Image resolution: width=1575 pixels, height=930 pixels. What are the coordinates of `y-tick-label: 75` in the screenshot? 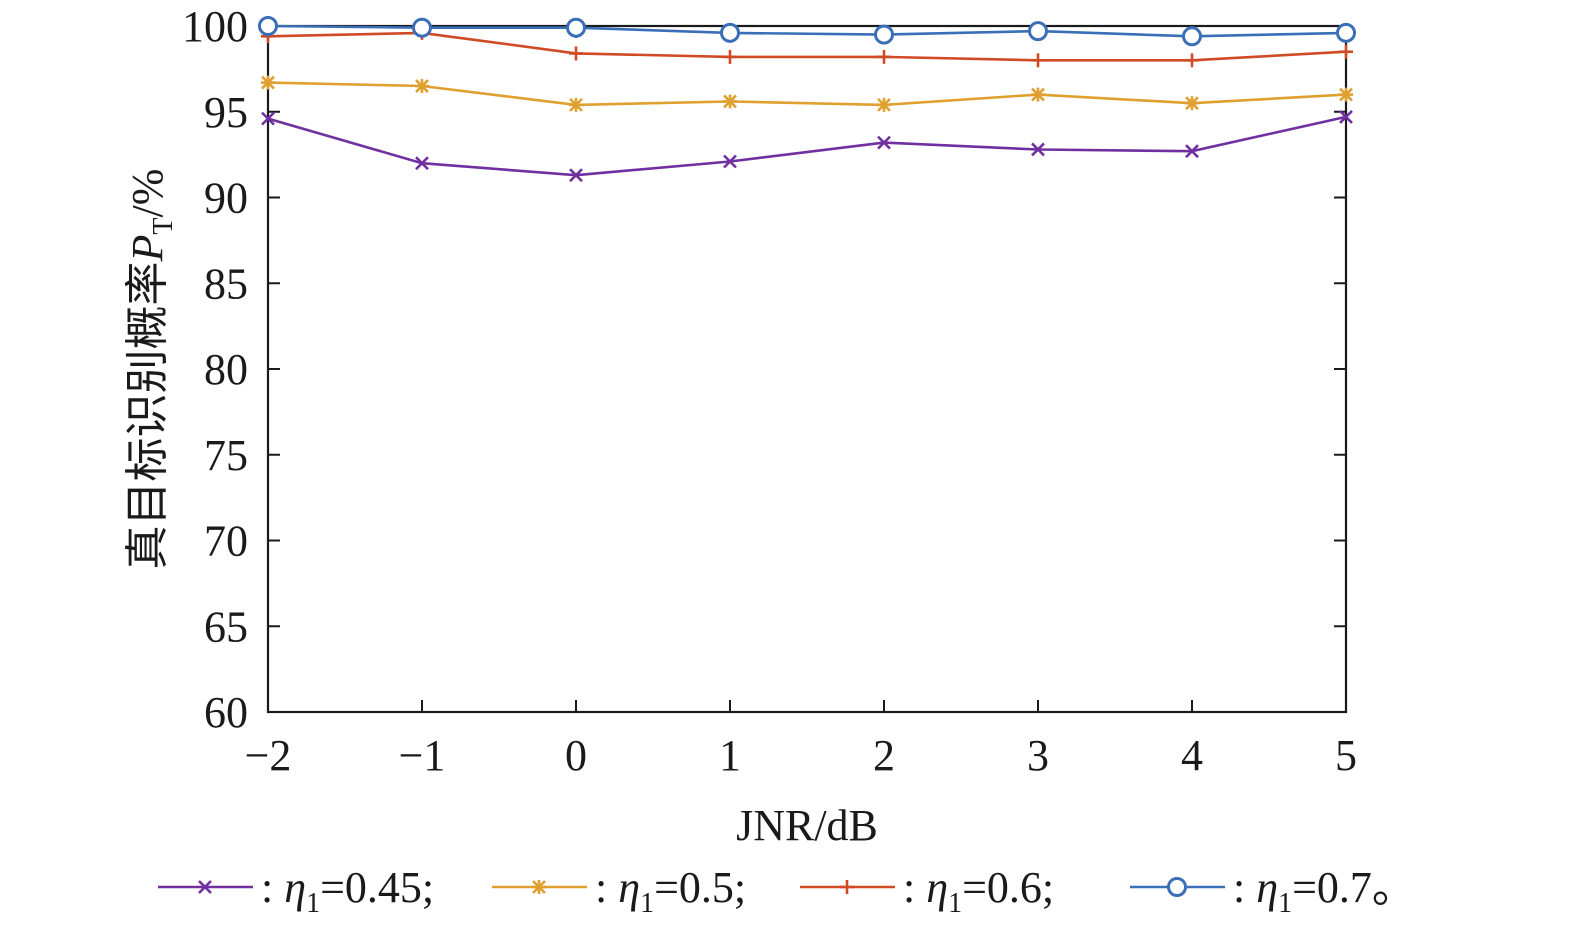 It's located at (226, 455).